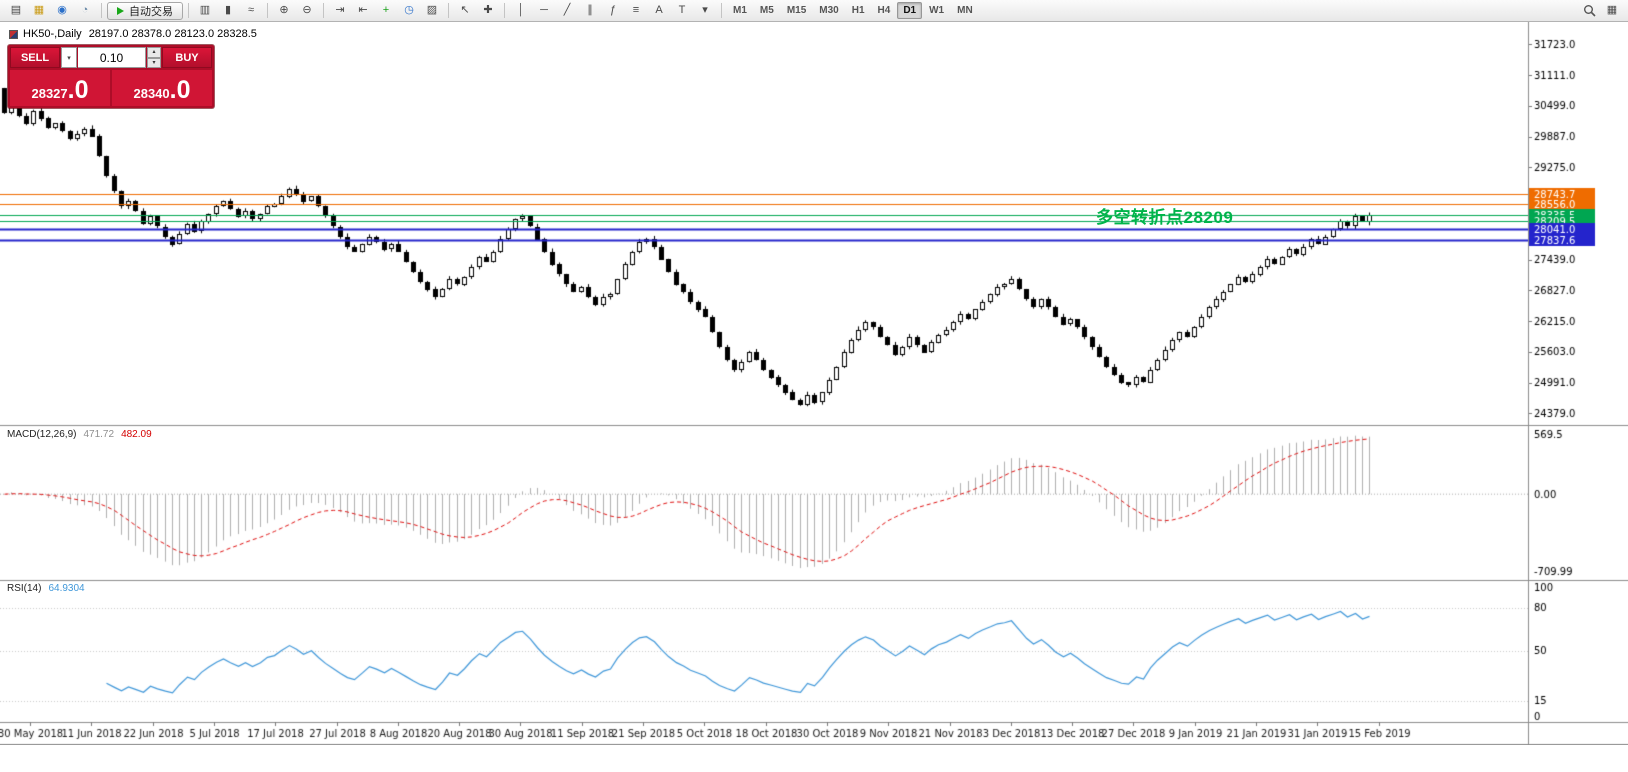 This screenshot has height=772, width=1628. Describe the element at coordinates (636, 11) in the screenshot. I see `shapes-icon: ≡` at that location.